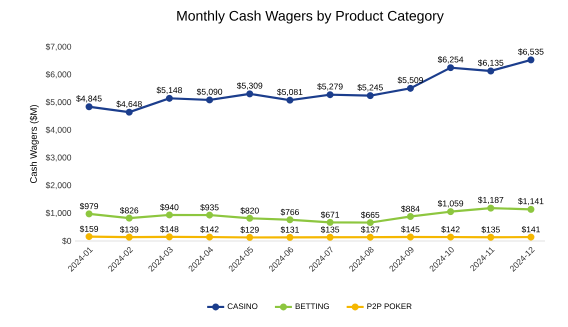  What do you see at coordinates (169, 207) in the screenshot?
I see `data-label: $940` at bounding box center [169, 207].